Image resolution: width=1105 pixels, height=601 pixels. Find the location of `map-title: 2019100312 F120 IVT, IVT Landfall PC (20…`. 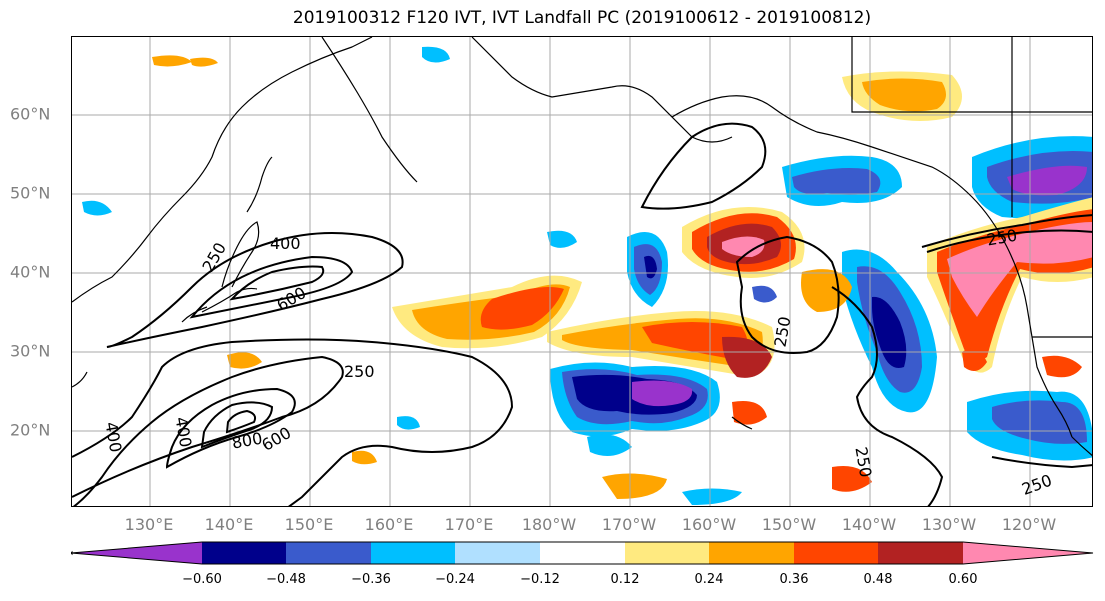

map-title: 2019100312 F120 IVT, IVT Landfall PC (20… is located at coordinates (582, 18).